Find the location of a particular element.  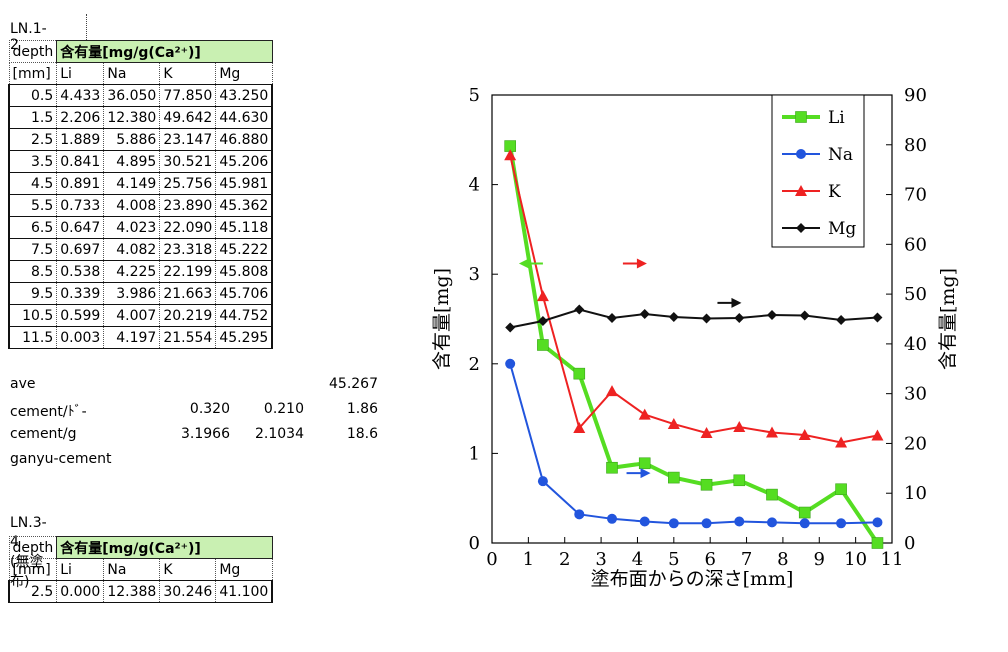

legend-box is located at coordinates (818, 171).